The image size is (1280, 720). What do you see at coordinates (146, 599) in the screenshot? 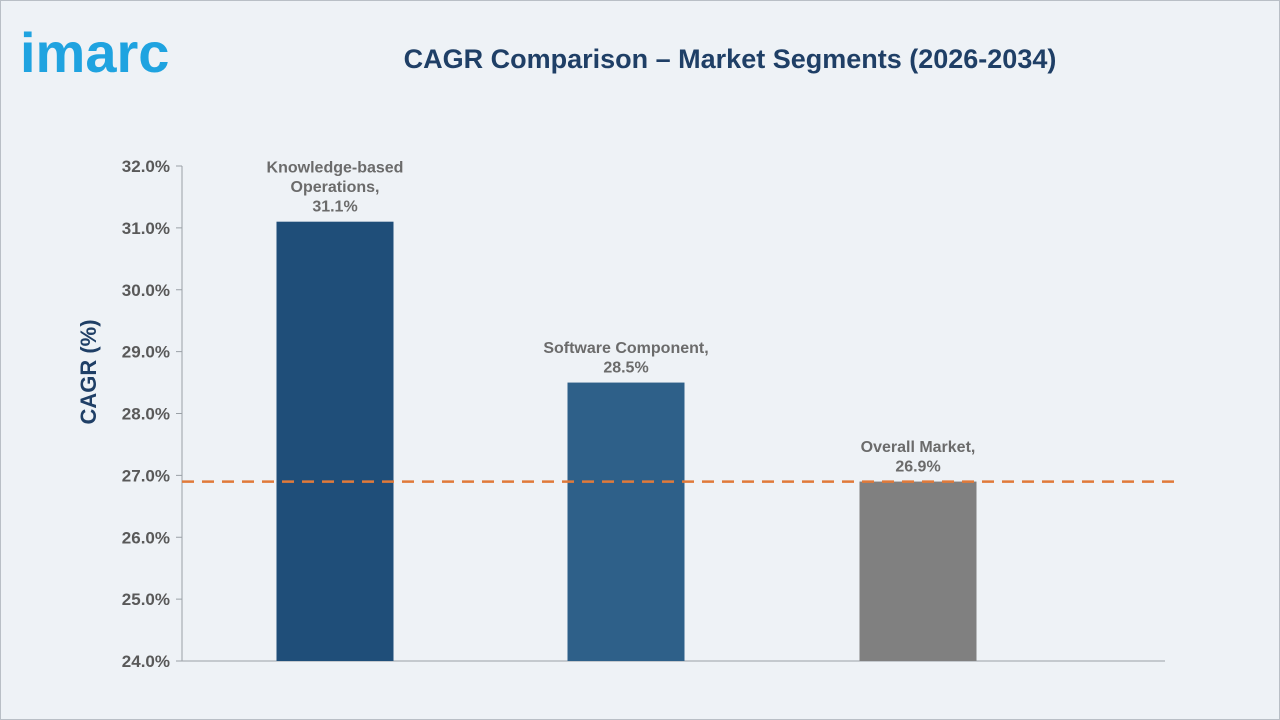
I see `y-tick-label: 25.0%` at bounding box center [146, 599].